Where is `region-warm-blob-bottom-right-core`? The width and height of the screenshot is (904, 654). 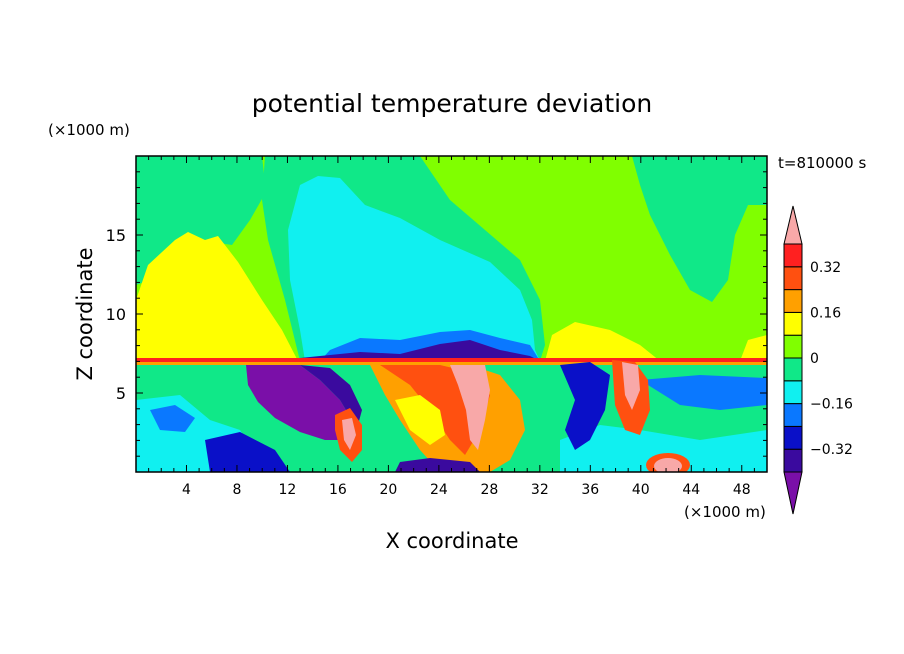
region-warm-blob-bottom-right-core is located at coordinates (668, 465).